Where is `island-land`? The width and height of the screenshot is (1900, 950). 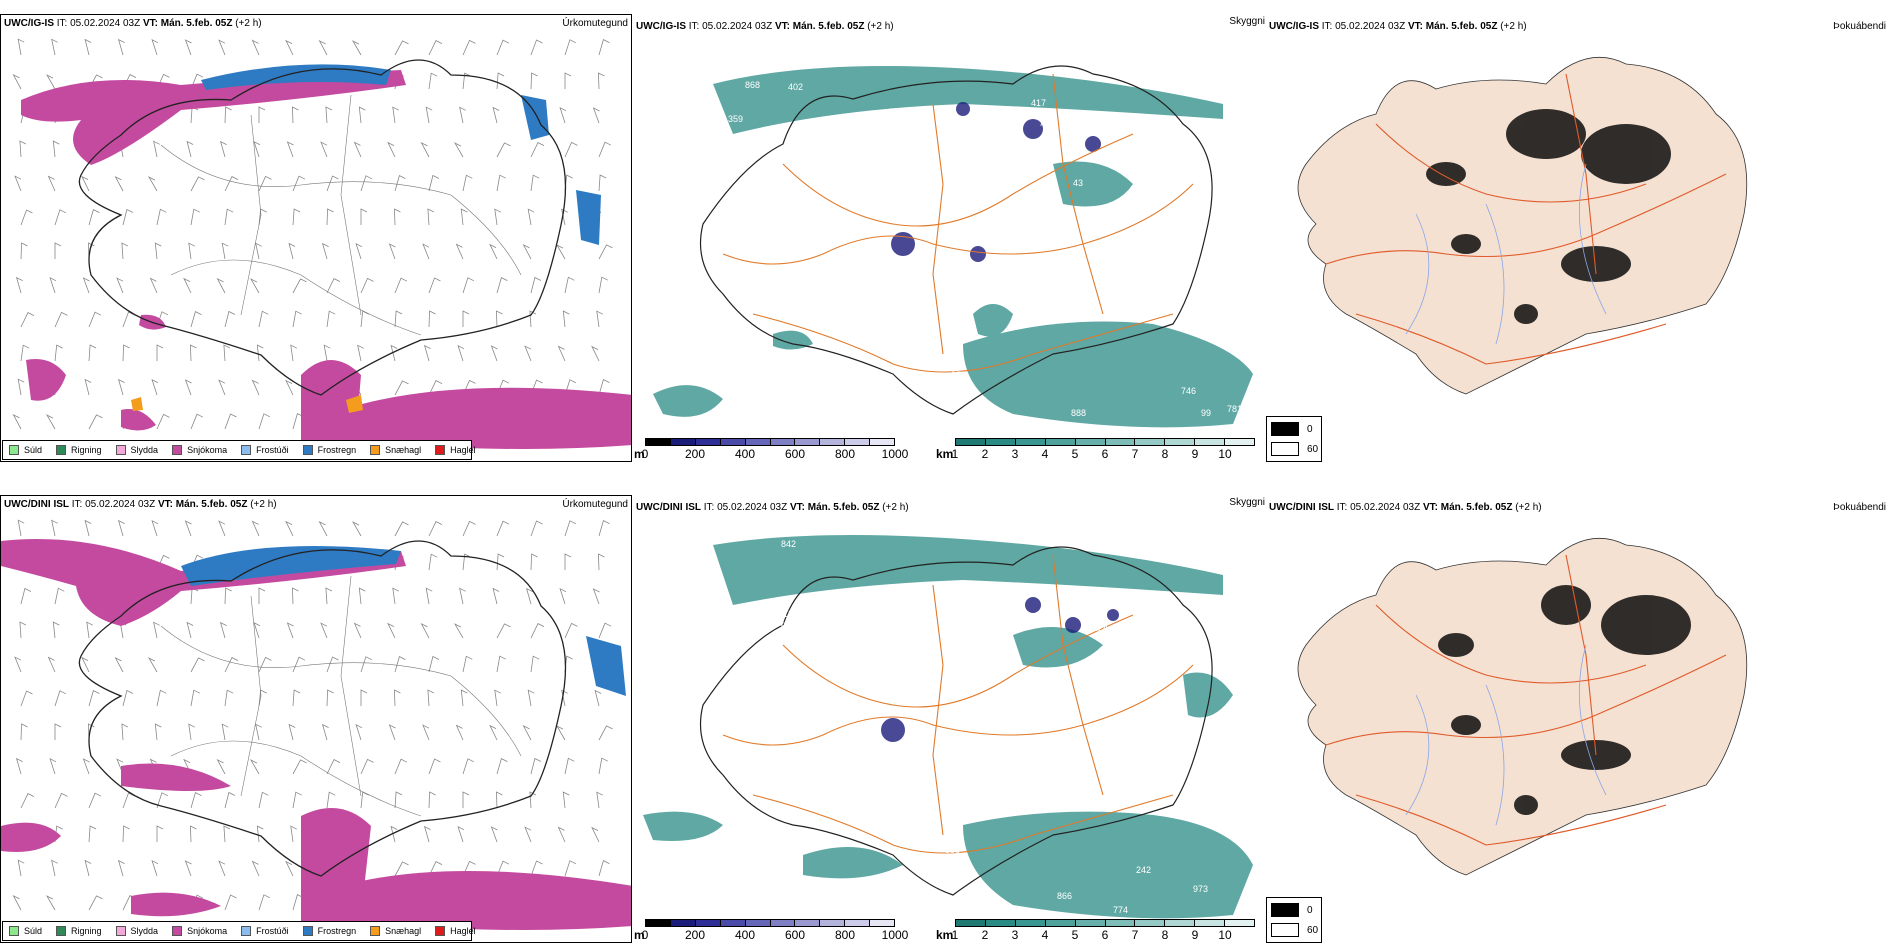
island-land is located at coordinates (1522, 707).